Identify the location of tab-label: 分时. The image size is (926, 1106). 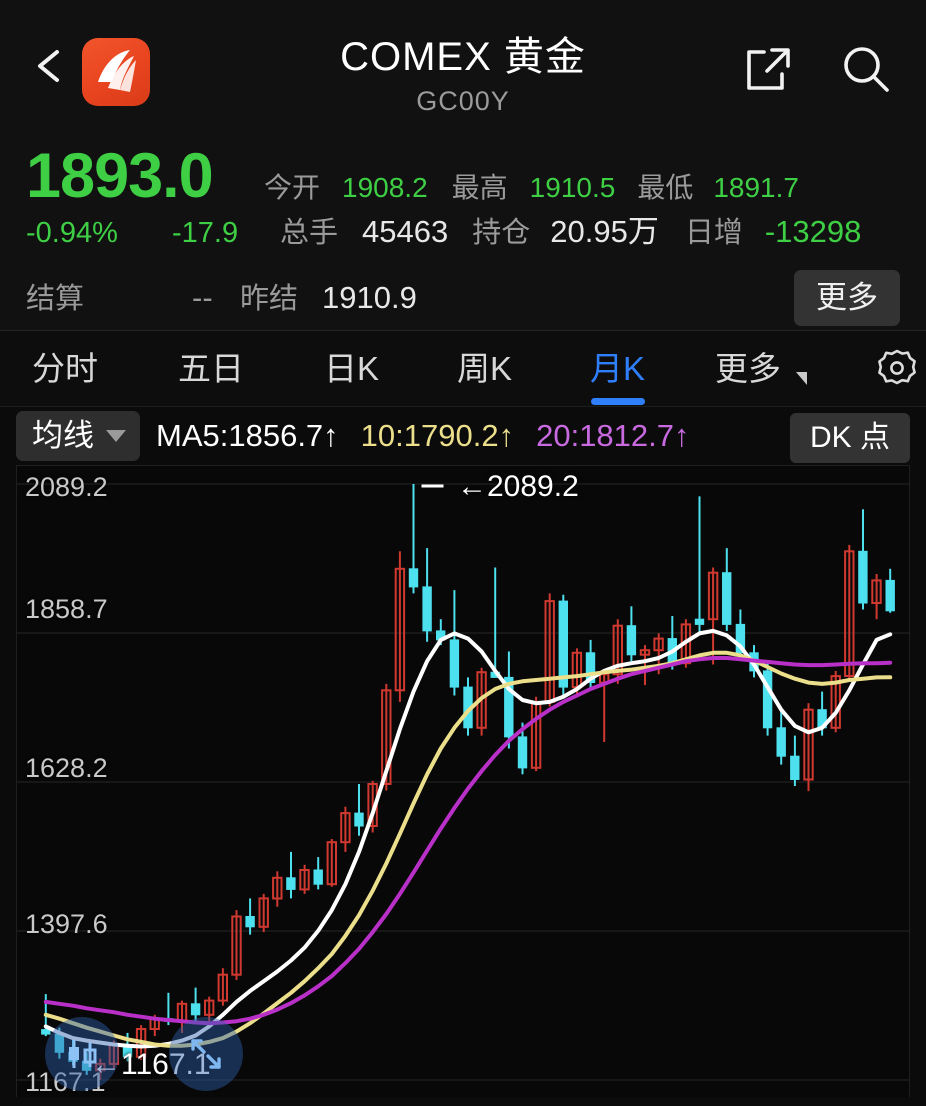
(65, 368).